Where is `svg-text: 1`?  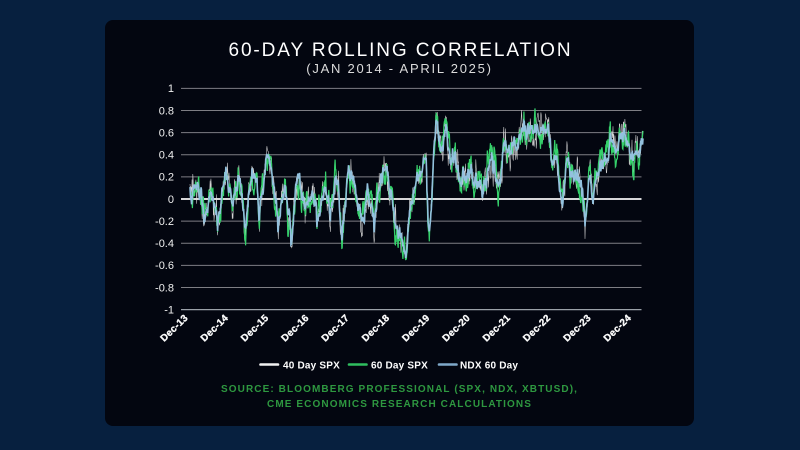 svg-text: 1 is located at coordinates (171, 89).